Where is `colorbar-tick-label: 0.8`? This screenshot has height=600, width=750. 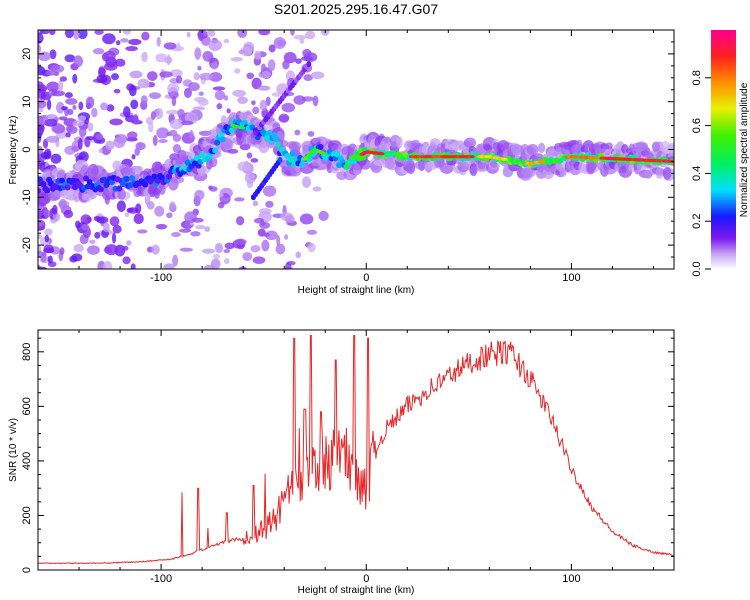
colorbar-tick-label: 0.8 is located at coordinates (697, 77).